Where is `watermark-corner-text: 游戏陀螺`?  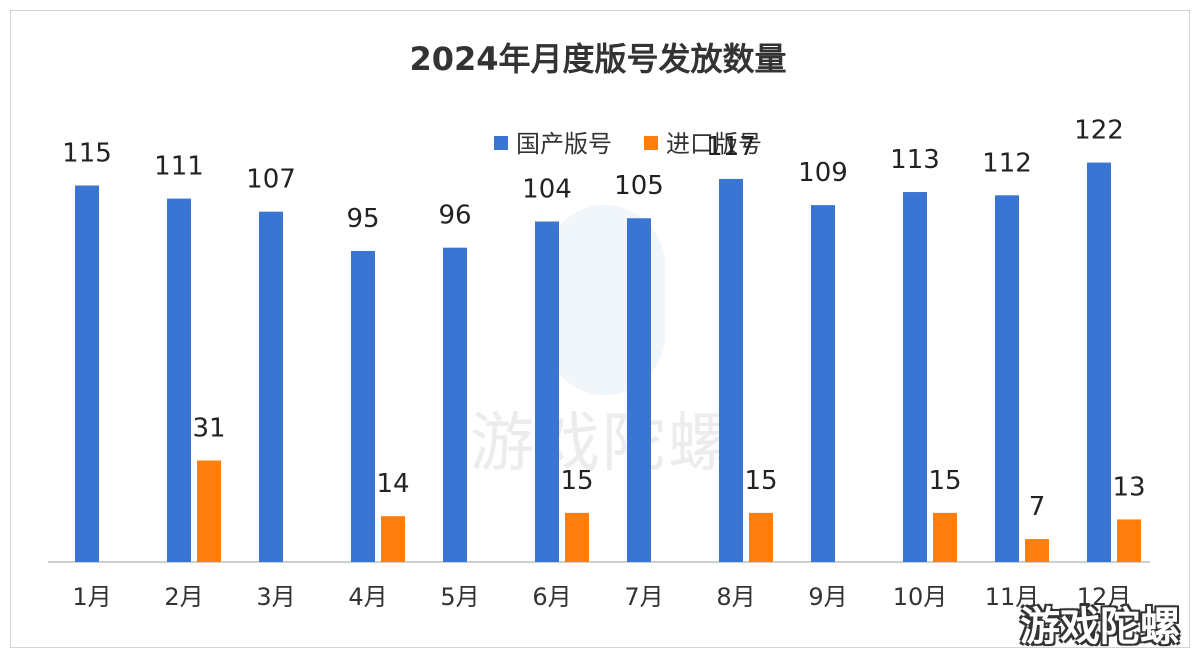
watermark-corner-text: 游戏陀螺 is located at coordinates (1100, 627).